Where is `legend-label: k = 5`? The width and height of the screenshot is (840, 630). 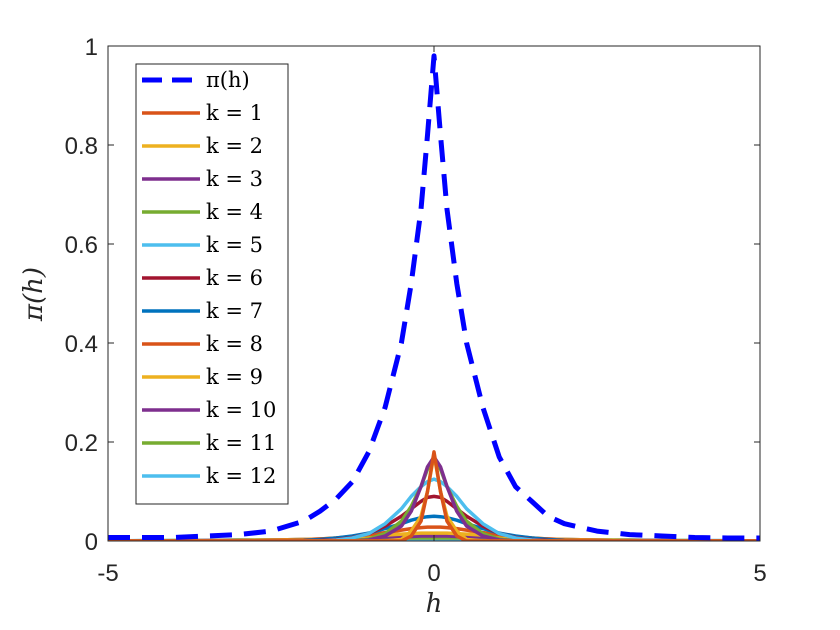 legend-label: k = 5 is located at coordinates (234, 245).